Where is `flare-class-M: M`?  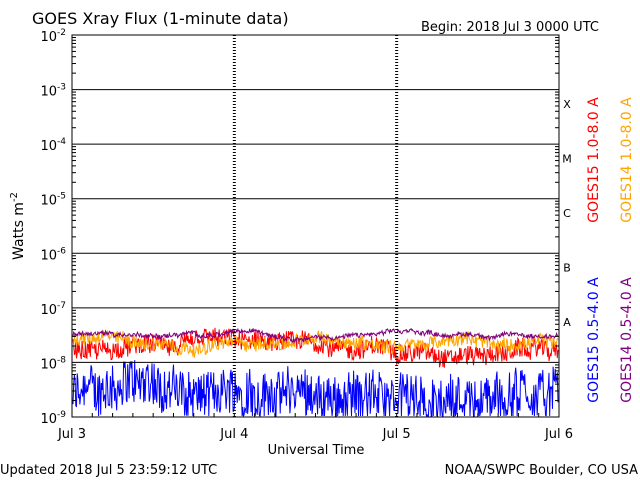
flare-class-M: M is located at coordinates (567, 158).